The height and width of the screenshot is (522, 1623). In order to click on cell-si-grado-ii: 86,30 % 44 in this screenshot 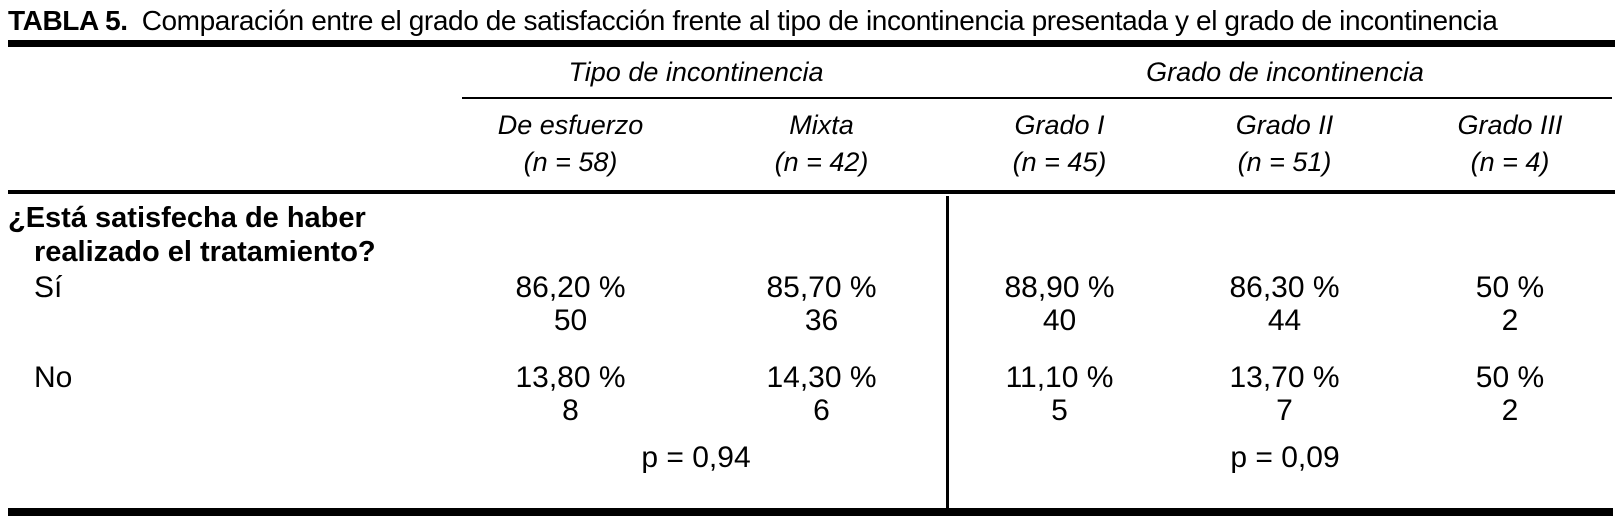, I will do `click(1284, 304)`.